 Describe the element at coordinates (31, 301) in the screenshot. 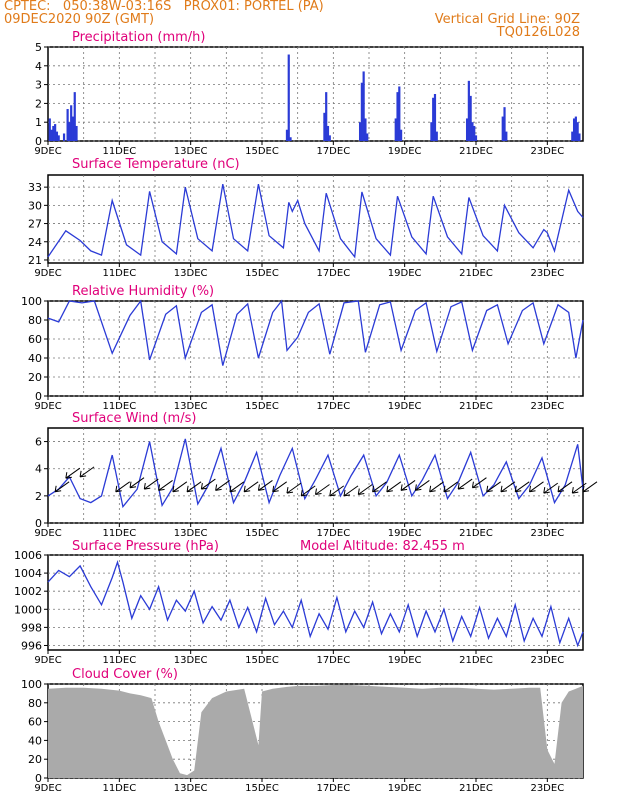

I see `y-tick-label: 100` at that location.